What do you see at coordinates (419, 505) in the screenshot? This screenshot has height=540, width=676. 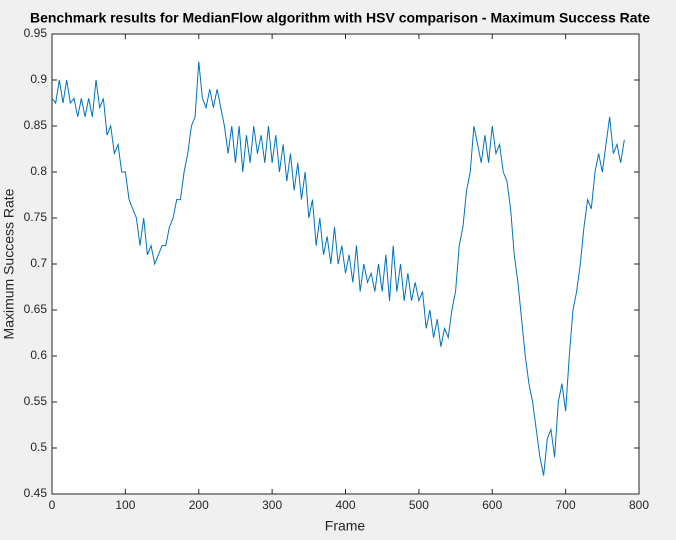 I see `x-tick-label: 500` at bounding box center [419, 505].